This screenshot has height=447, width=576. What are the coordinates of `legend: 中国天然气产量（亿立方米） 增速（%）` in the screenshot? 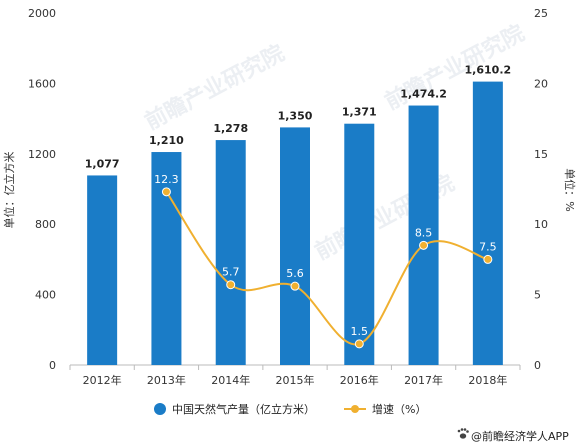 It's located at (290, 409).